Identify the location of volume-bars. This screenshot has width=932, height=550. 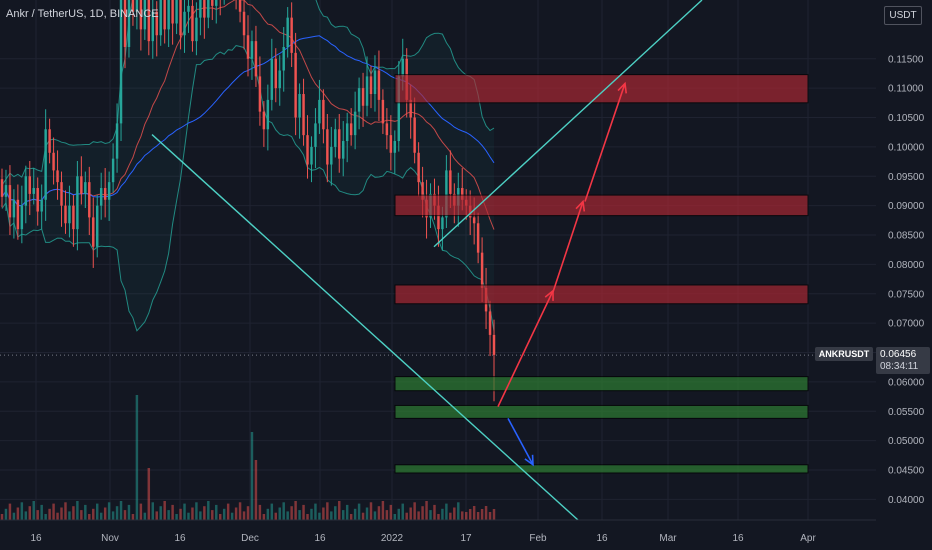
(248, 457).